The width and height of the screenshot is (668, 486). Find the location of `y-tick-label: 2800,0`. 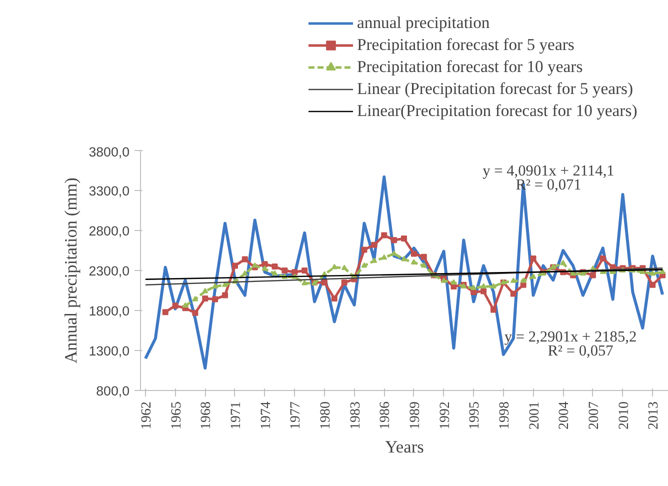

y-tick-label: 2800,0 is located at coordinates (109, 231).